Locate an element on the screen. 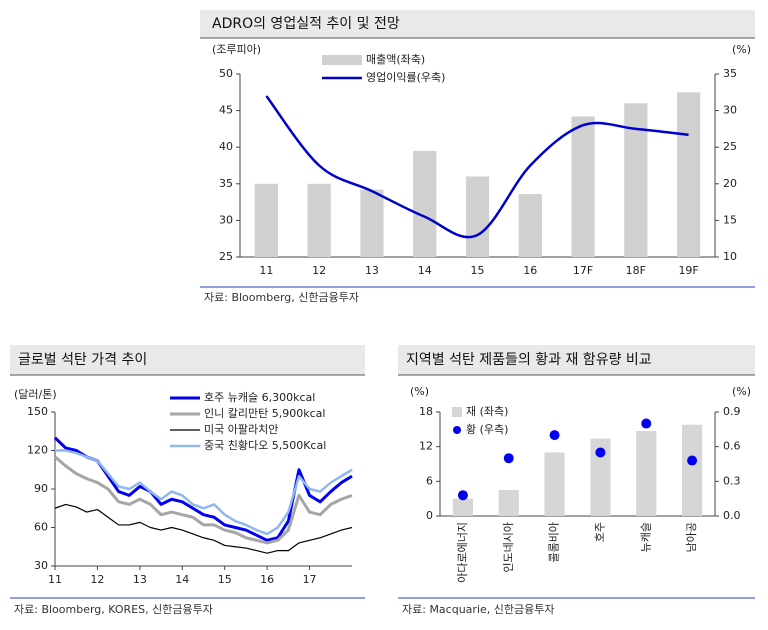  y-tick-label: 40 is located at coordinates (226, 146).